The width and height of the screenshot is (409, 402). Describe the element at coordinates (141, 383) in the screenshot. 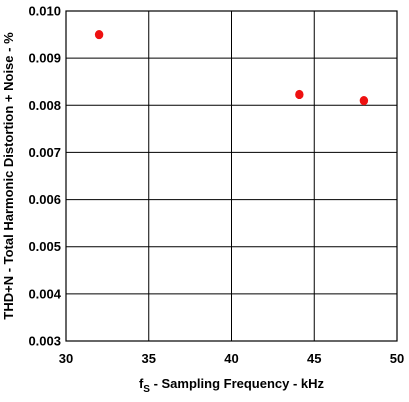

I see `x-axis-title-main: f` at that location.